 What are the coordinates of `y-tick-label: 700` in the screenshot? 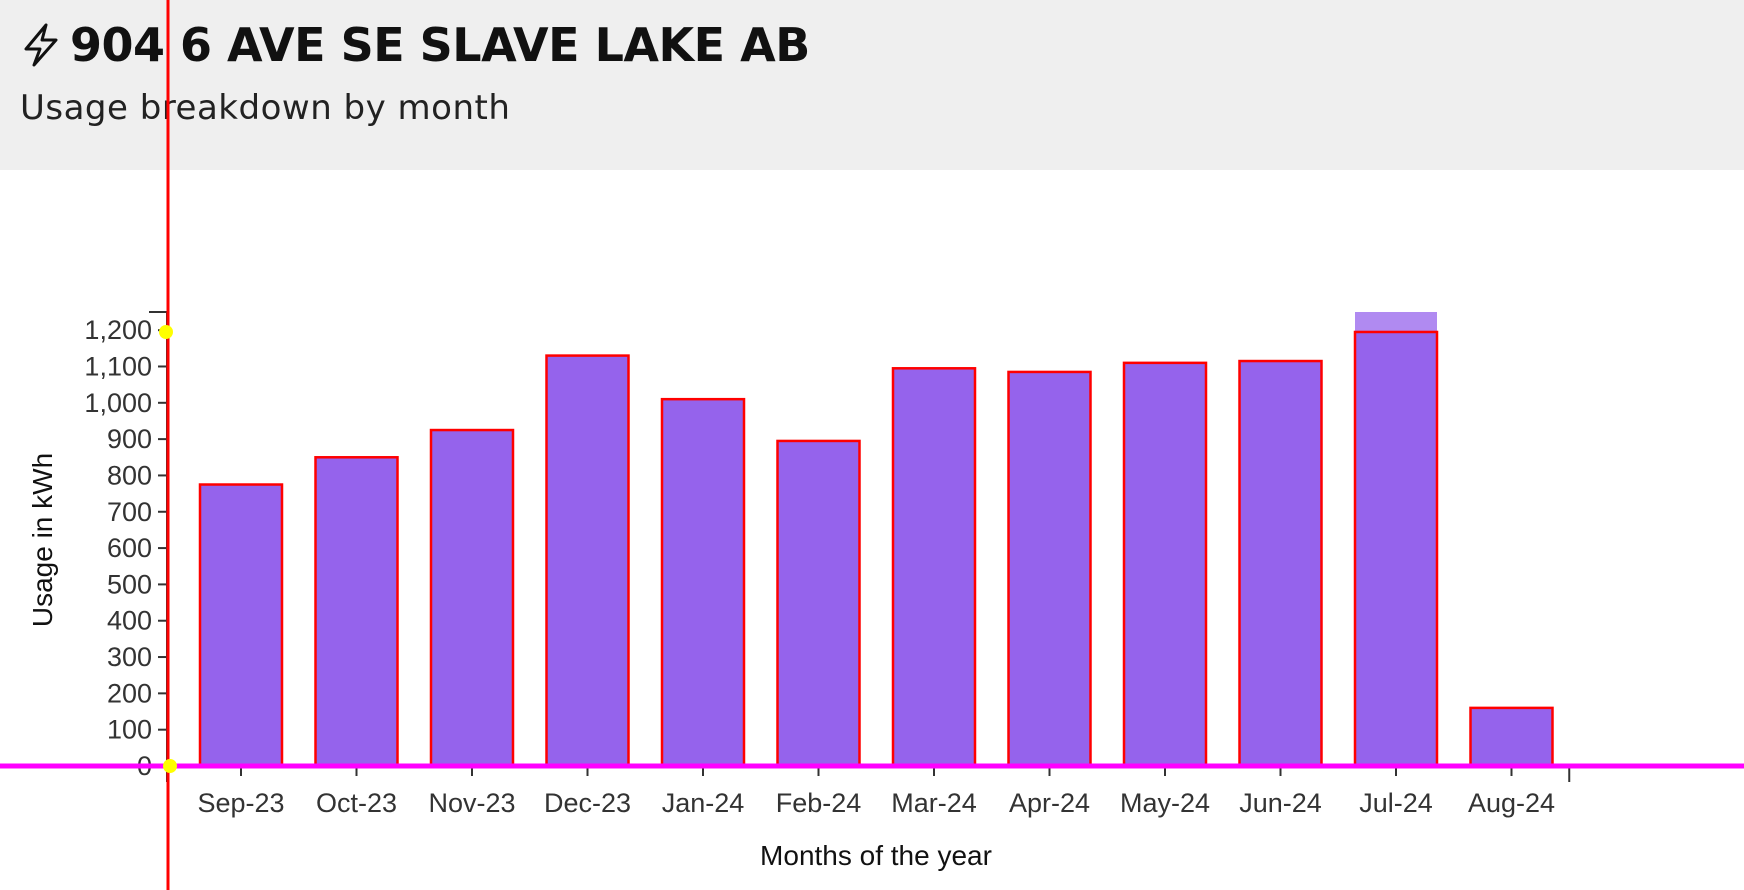 It's located at (129, 512).